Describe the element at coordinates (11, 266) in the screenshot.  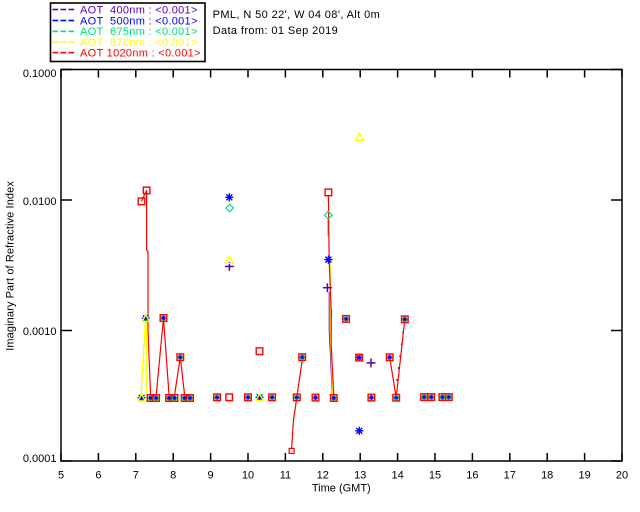
I see `svg-text:Imaginary Part of Refractive I: Imaginary Part of Refractive Index` at that location.